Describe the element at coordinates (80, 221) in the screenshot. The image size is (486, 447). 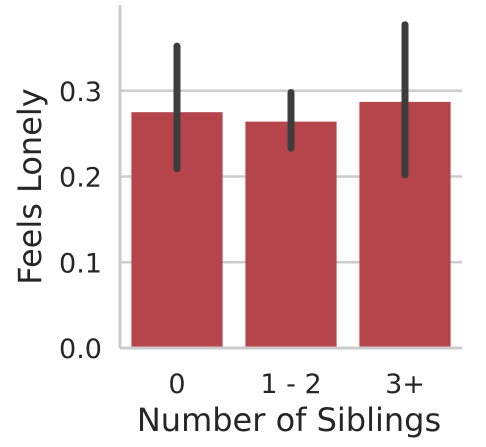
I see `y-tick-labels: 0.0 0.1 0.2 0.3` at that location.